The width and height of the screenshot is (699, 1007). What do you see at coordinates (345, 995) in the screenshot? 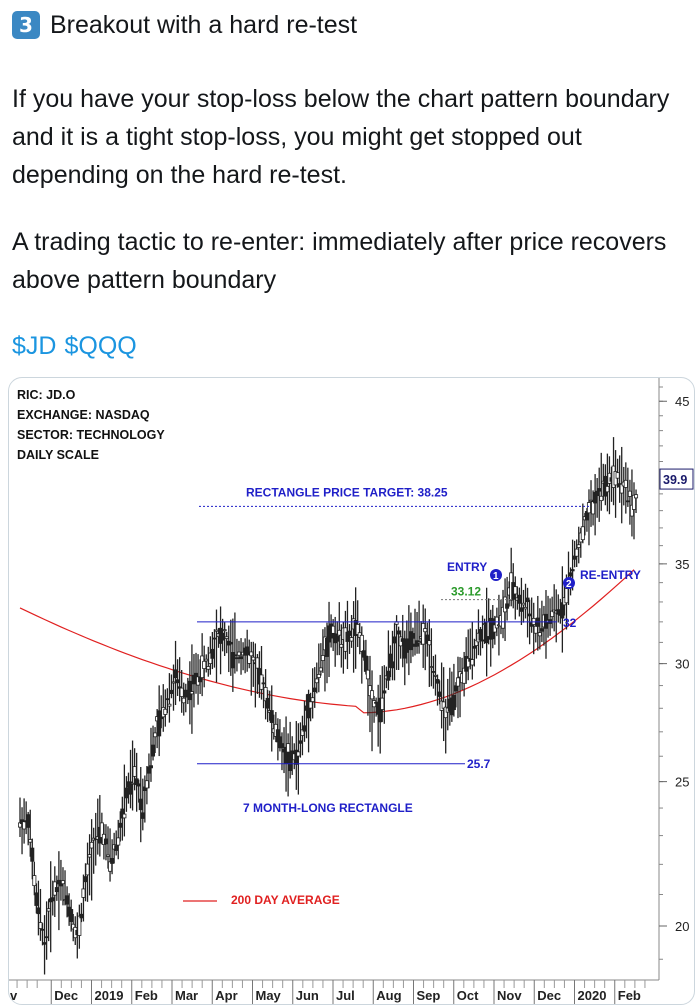
I see `time-axis-label: Jul` at bounding box center [345, 995].